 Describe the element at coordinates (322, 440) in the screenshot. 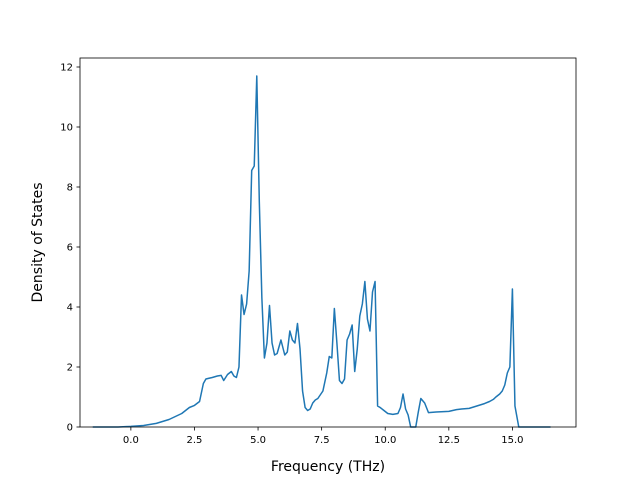

I see `x-tick-label: 7.5` at that location.